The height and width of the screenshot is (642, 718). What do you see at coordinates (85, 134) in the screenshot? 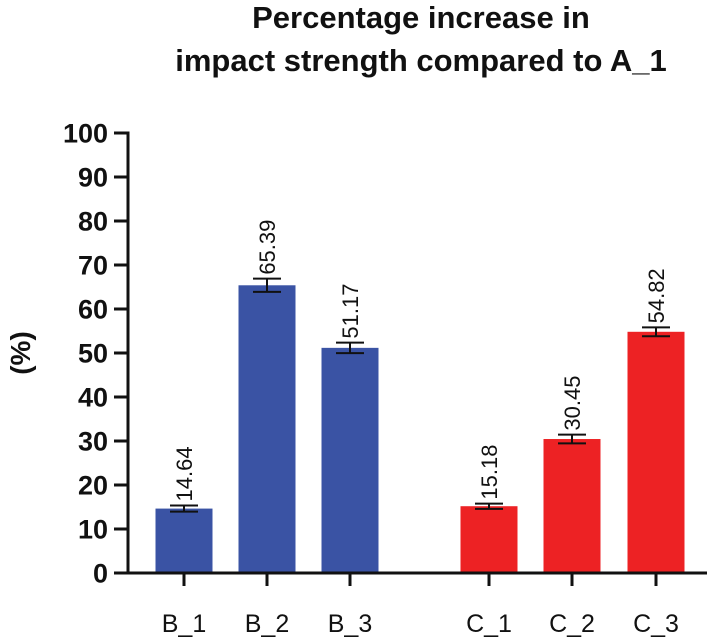
I see `y-tick-label: 100` at bounding box center [85, 134].